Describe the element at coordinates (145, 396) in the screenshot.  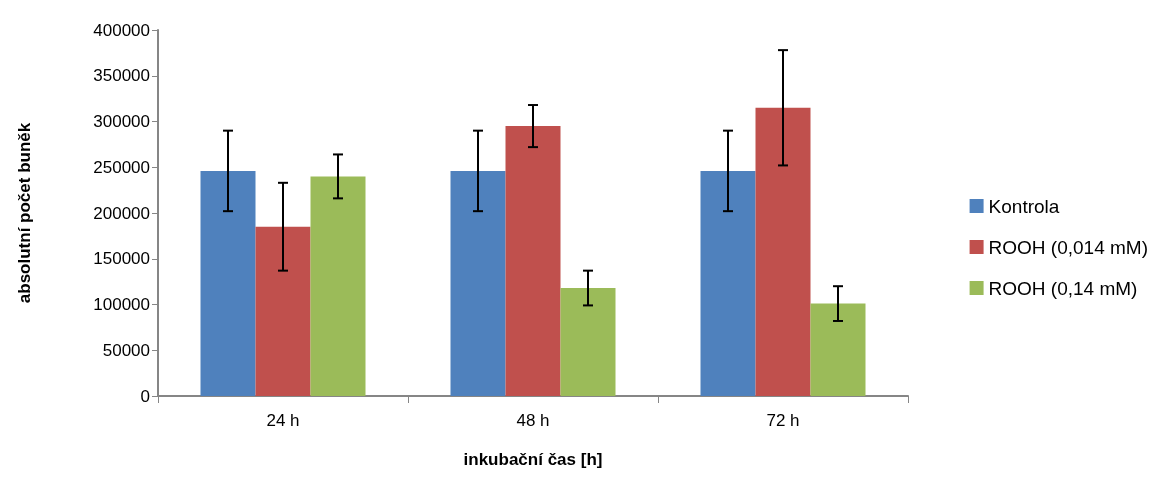
I see `y-tick-label: 0` at that location.